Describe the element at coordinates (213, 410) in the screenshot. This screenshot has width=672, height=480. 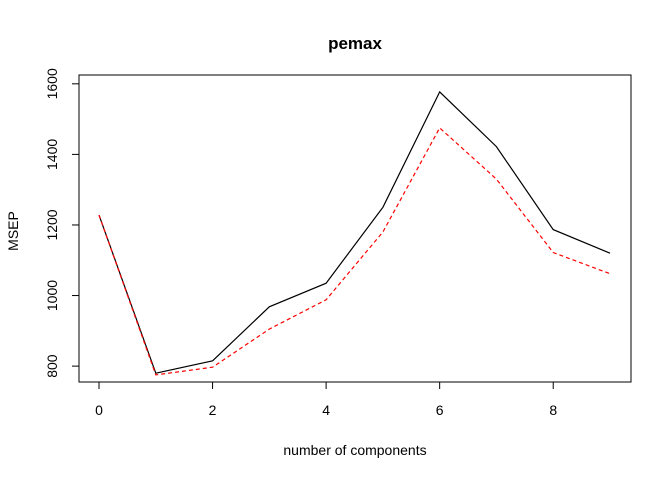
I see `x-tick-label: 2` at that location.